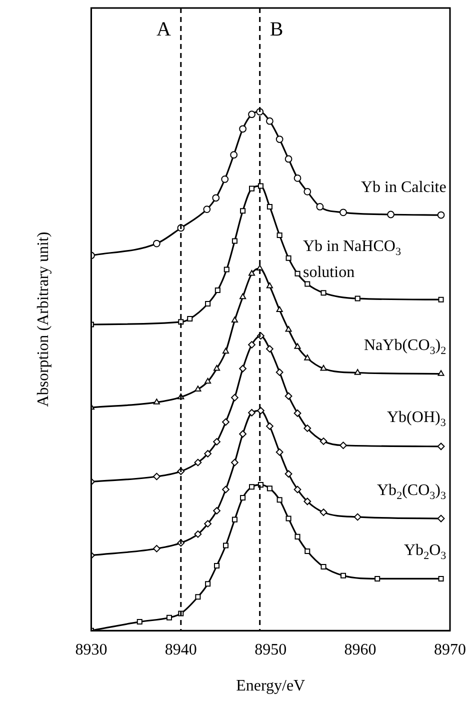 The image size is (470, 708). What do you see at coordinates (403, 188) in the screenshot?
I see `series-label: Yb in Calcite` at bounding box center [403, 188].